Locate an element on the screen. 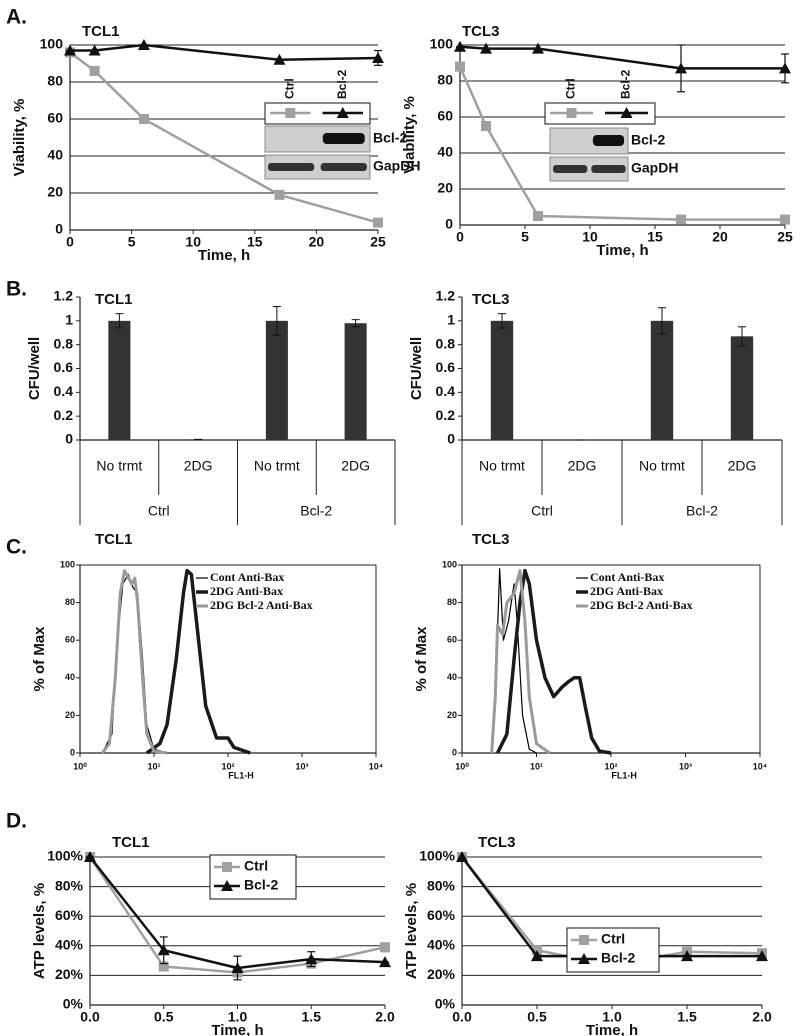 Image resolution: width=800 pixels, height=1036 pixels. panel-label: B. is located at coordinates (16, 289).